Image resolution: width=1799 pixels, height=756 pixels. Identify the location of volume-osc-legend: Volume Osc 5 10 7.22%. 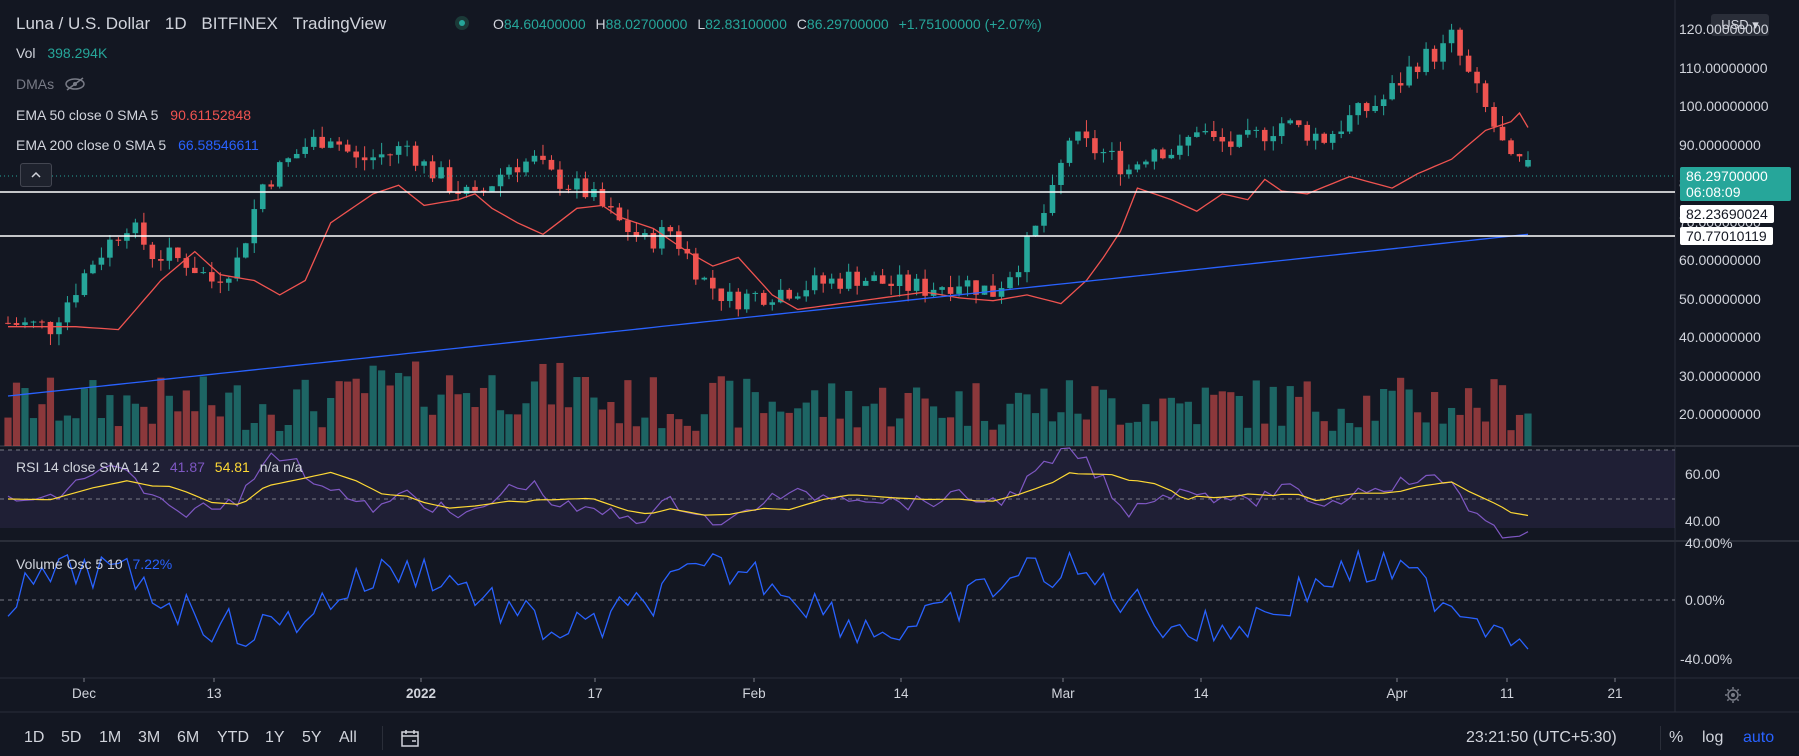
(94, 564).